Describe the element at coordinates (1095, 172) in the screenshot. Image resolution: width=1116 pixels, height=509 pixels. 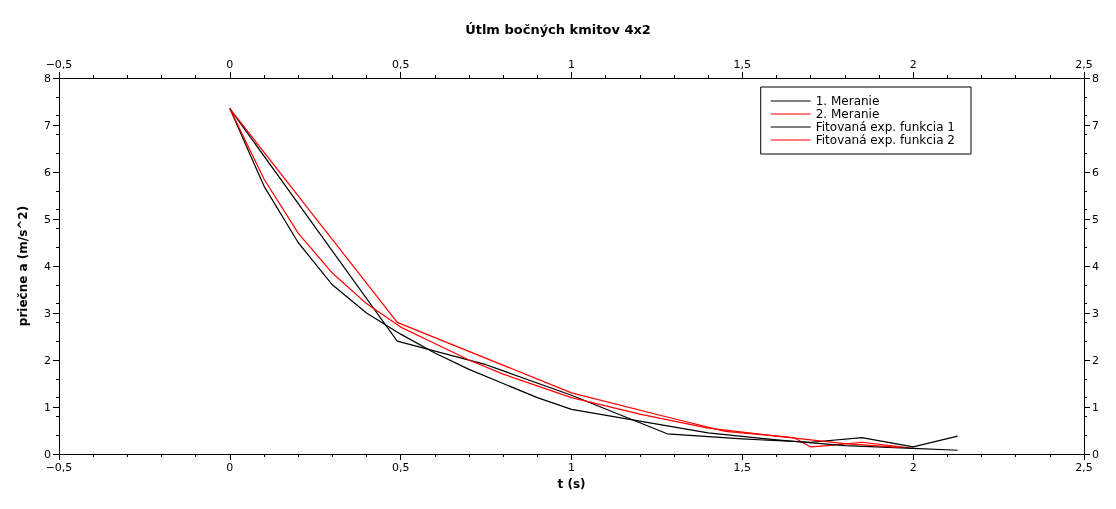
I see `y2-tick-label: 6` at that location.